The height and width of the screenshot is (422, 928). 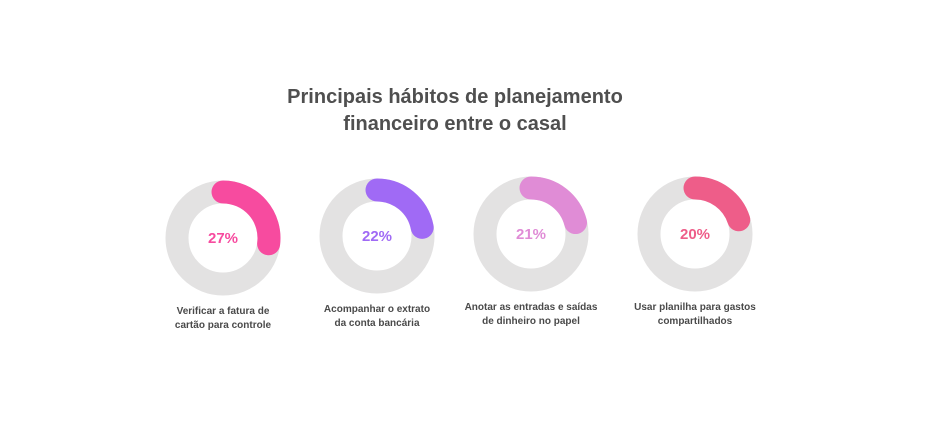 What do you see at coordinates (377, 309) in the screenshot?
I see `label-line-1: Acompanhar o extrato` at bounding box center [377, 309].